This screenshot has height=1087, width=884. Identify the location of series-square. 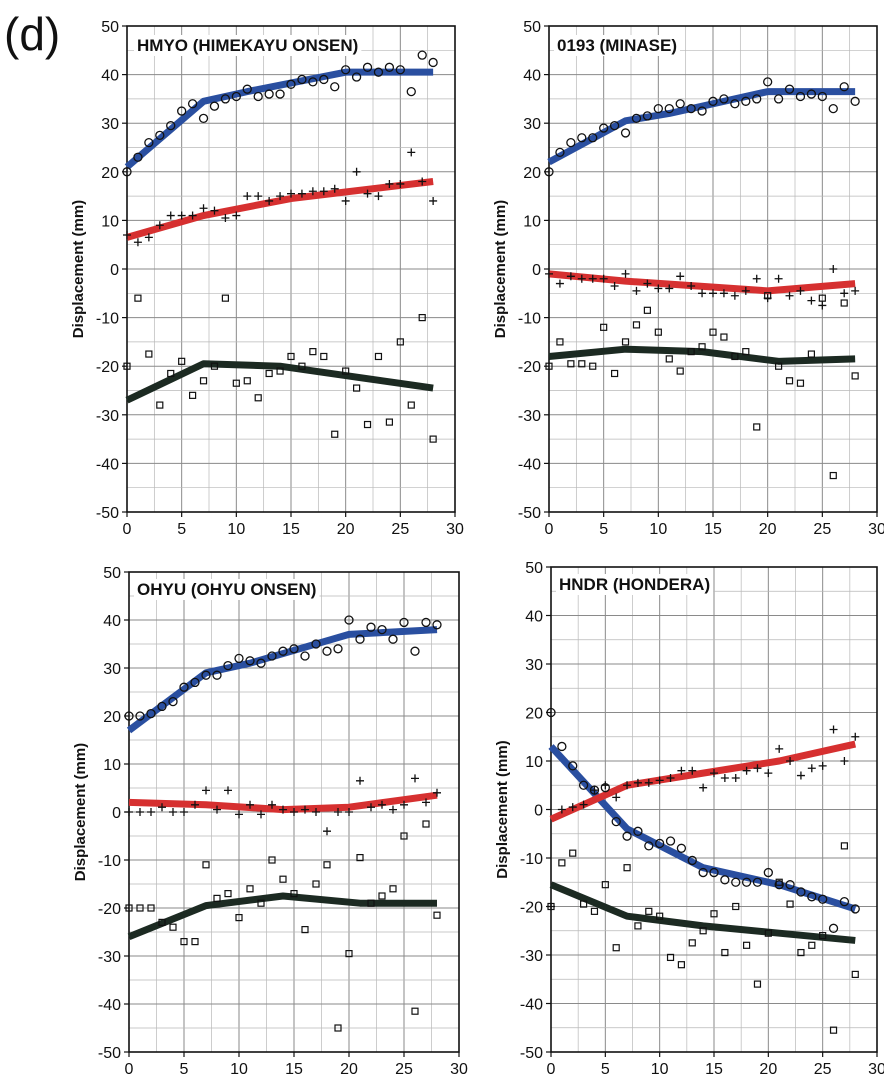
(280, 368).